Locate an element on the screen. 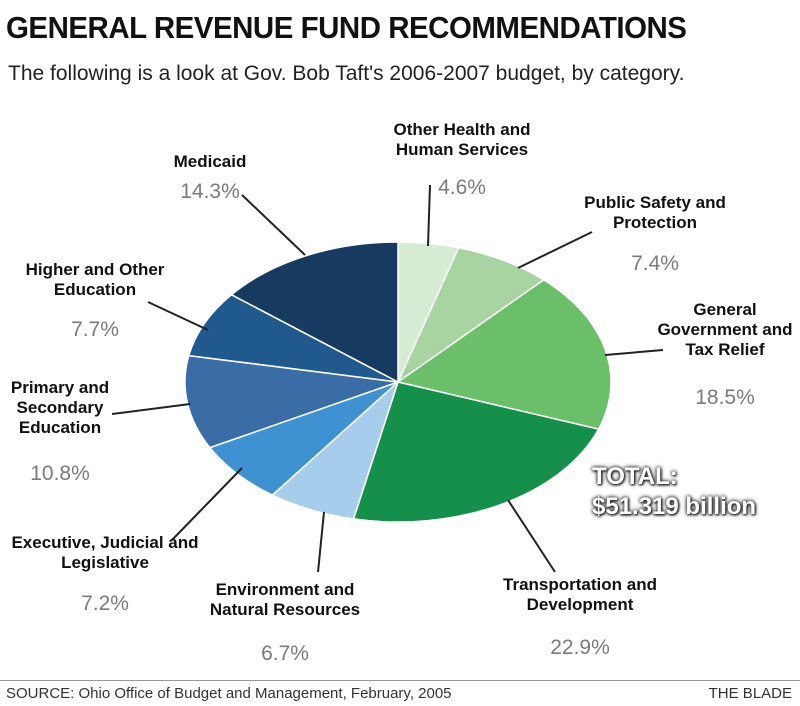 This screenshot has width=800, height=706. slice-label: Transportation and Development is located at coordinates (580, 594).